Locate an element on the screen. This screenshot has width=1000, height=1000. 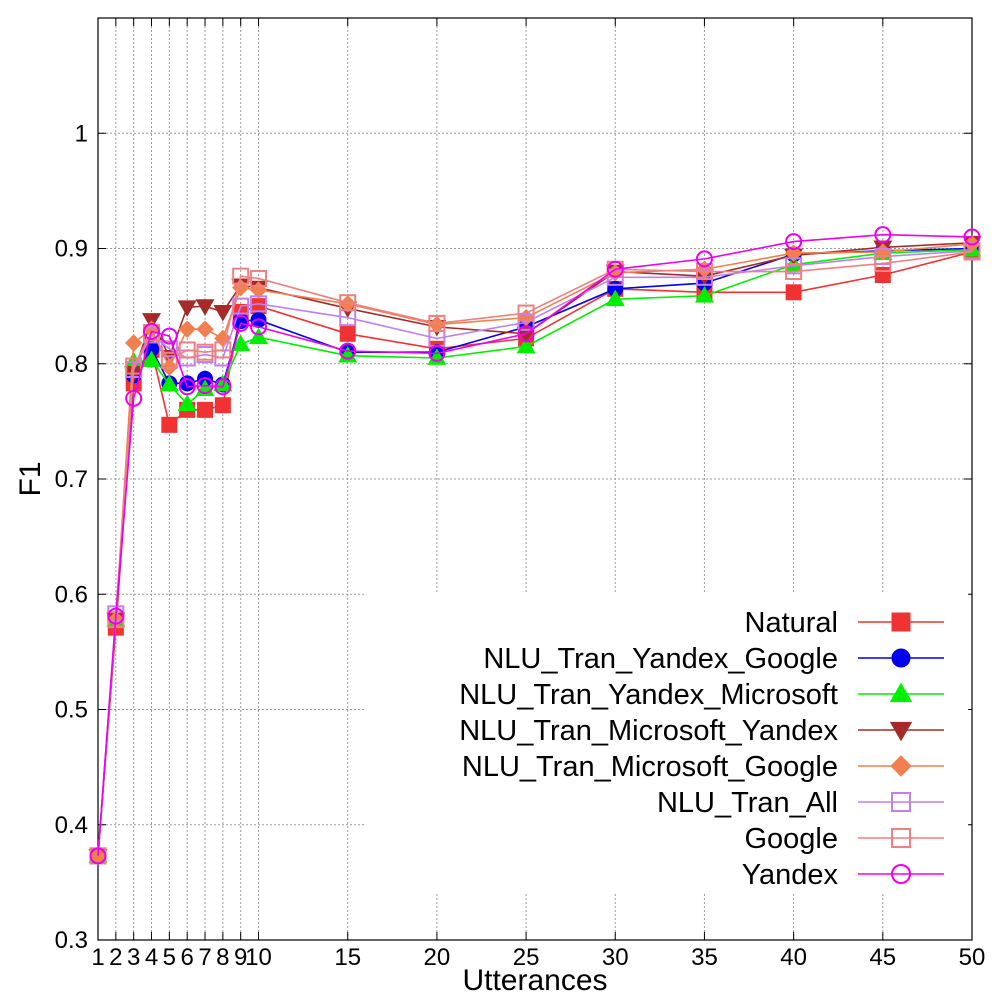
x-tick-label: 35 is located at coordinates (704, 957).